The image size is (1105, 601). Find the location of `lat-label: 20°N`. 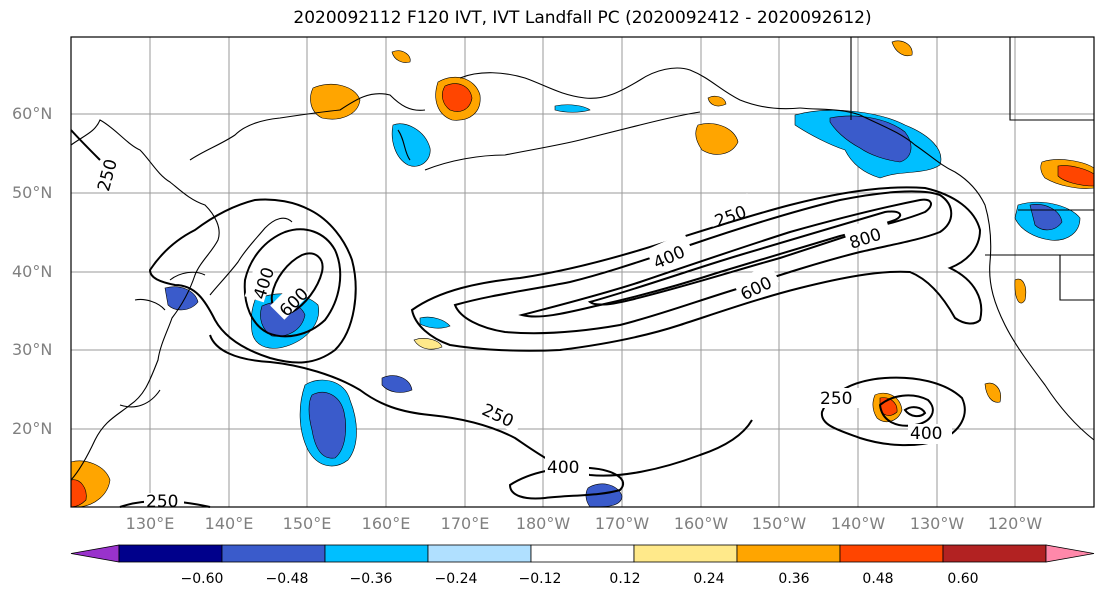

lat-label: 20°N is located at coordinates (32, 428).